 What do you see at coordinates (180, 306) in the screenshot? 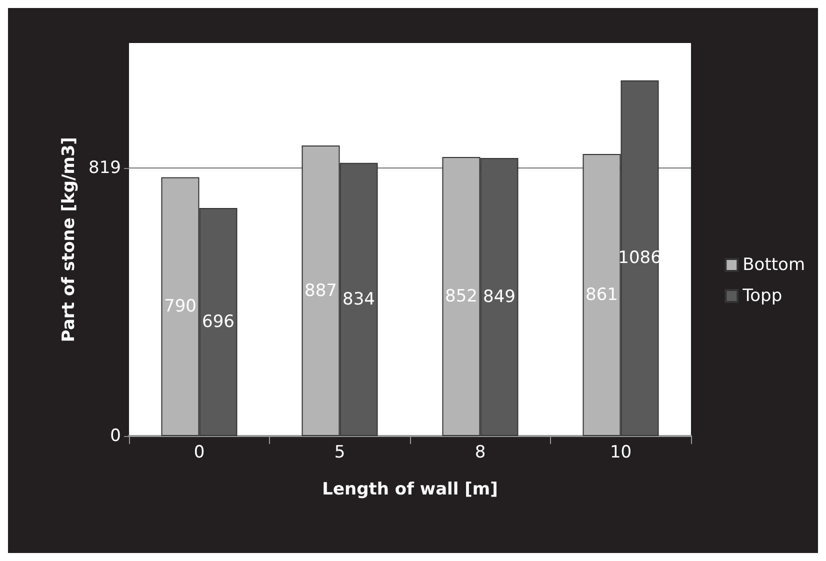
I see `data-label: 790` at bounding box center [180, 306].